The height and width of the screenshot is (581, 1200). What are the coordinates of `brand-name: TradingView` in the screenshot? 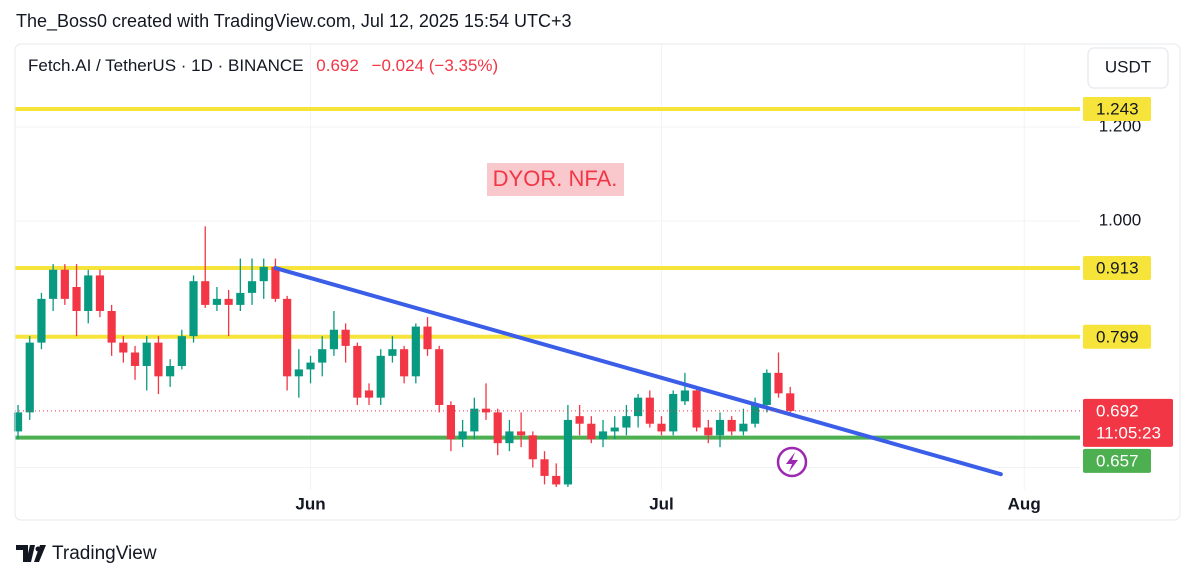 It's located at (104, 553).